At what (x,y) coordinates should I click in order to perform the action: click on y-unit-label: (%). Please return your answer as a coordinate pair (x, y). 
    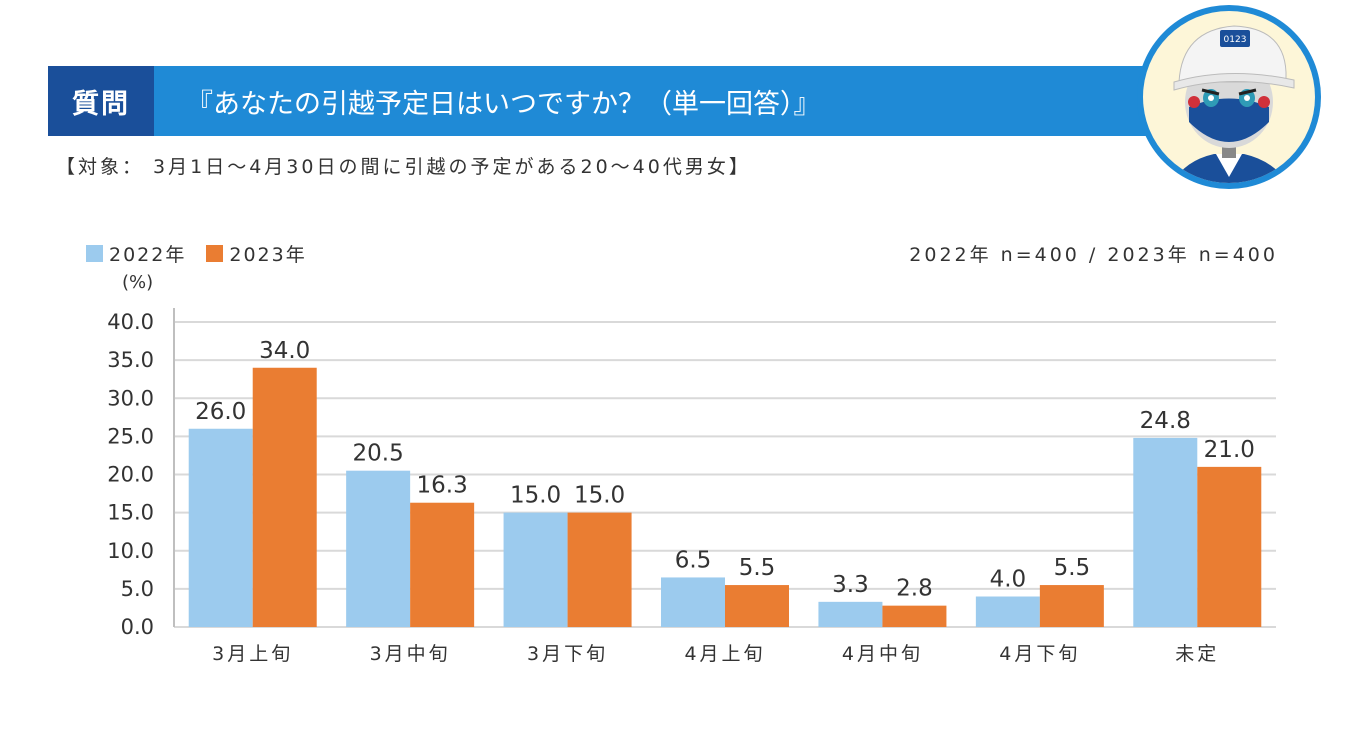
    Looking at the image, I should click on (138, 282).